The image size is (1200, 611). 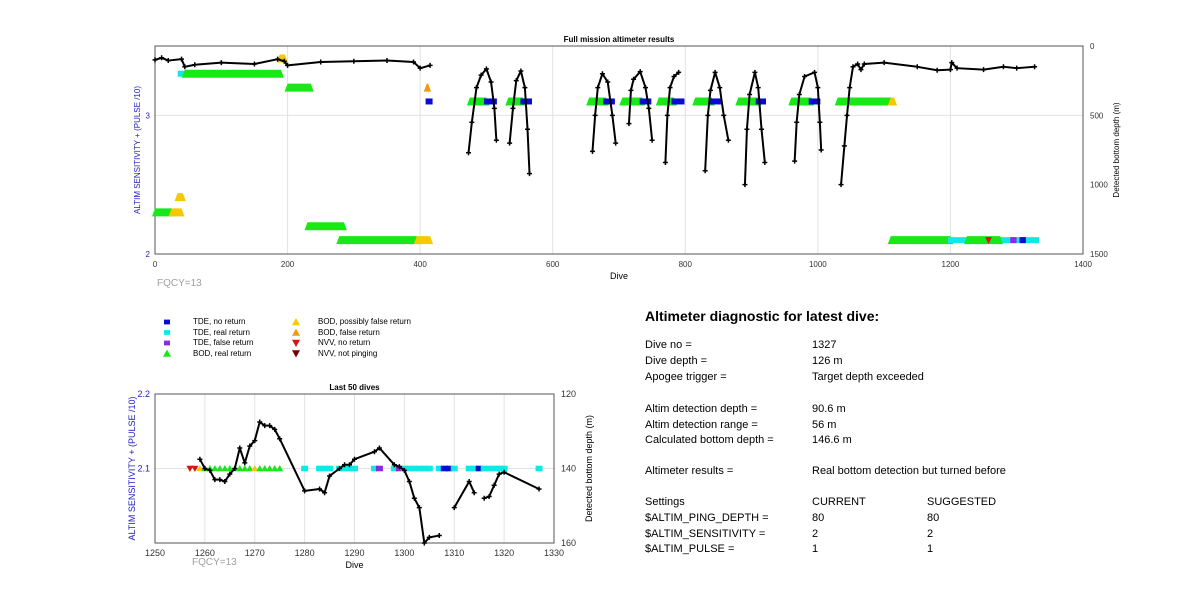 I want to click on settings-value: 2, so click(x=815, y=533).